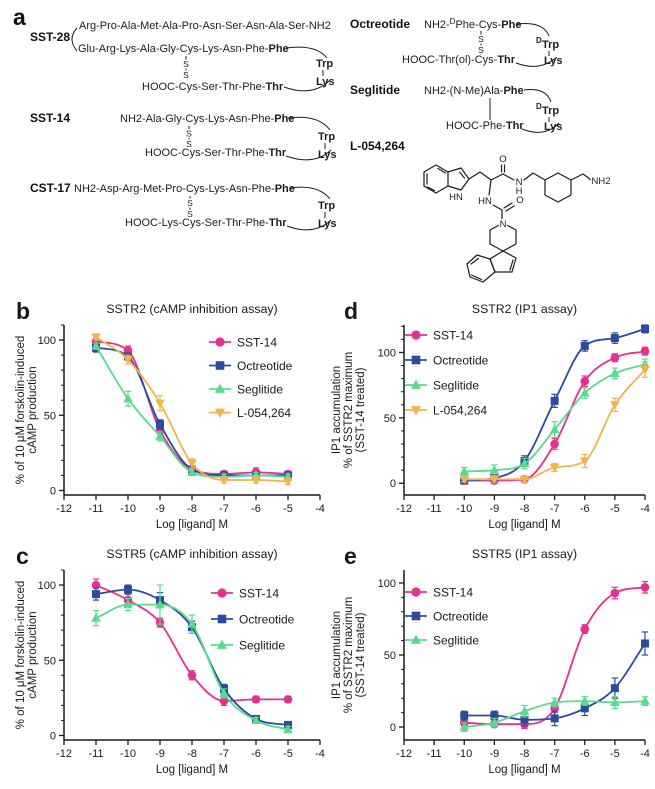 The width and height of the screenshot is (655, 789). I want to click on panel-label-e: e, so click(350, 556).